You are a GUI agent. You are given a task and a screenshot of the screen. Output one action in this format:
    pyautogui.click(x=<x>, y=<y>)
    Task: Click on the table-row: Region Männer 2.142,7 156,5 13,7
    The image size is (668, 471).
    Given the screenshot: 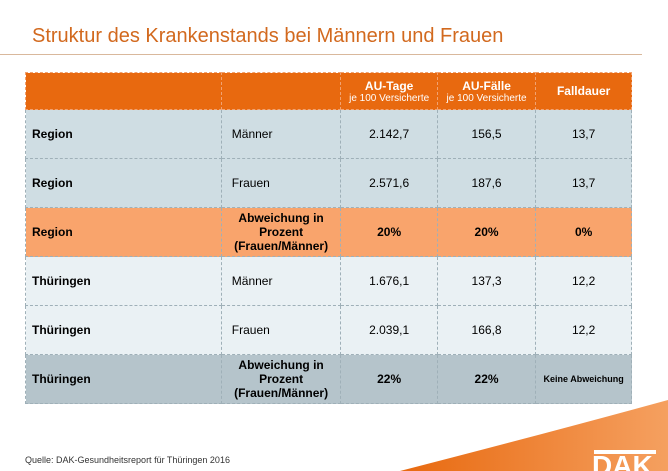 What is the action you would take?
    pyautogui.click(x=328, y=134)
    